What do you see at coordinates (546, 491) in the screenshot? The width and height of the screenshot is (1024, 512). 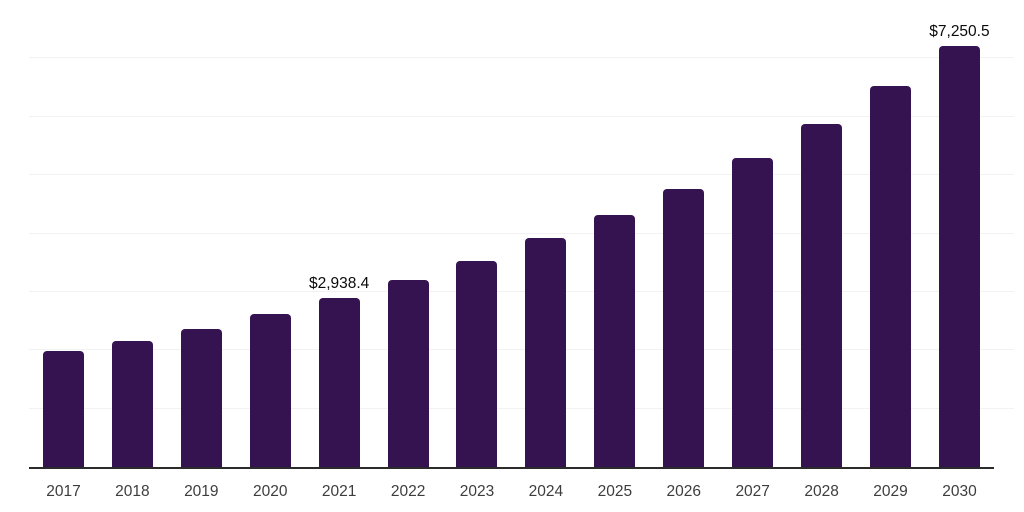 I see `x-tick-label: 2024` at bounding box center [546, 491].